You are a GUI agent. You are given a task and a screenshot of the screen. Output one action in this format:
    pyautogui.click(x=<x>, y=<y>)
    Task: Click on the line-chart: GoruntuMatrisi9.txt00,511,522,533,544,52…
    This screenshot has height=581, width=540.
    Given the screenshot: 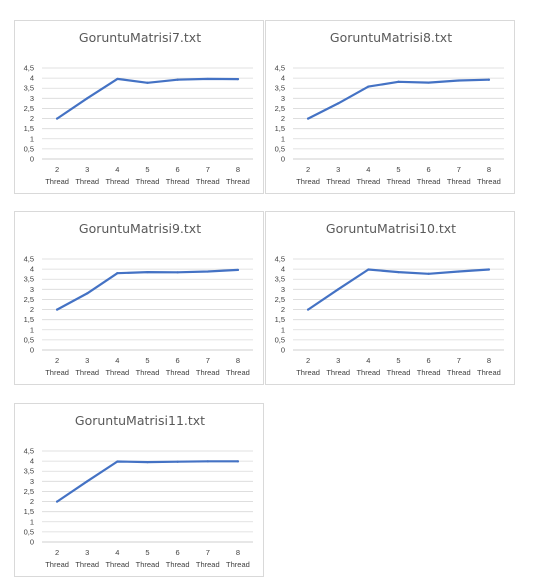 What is the action you would take?
    pyautogui.click(x=138, y=299)
    